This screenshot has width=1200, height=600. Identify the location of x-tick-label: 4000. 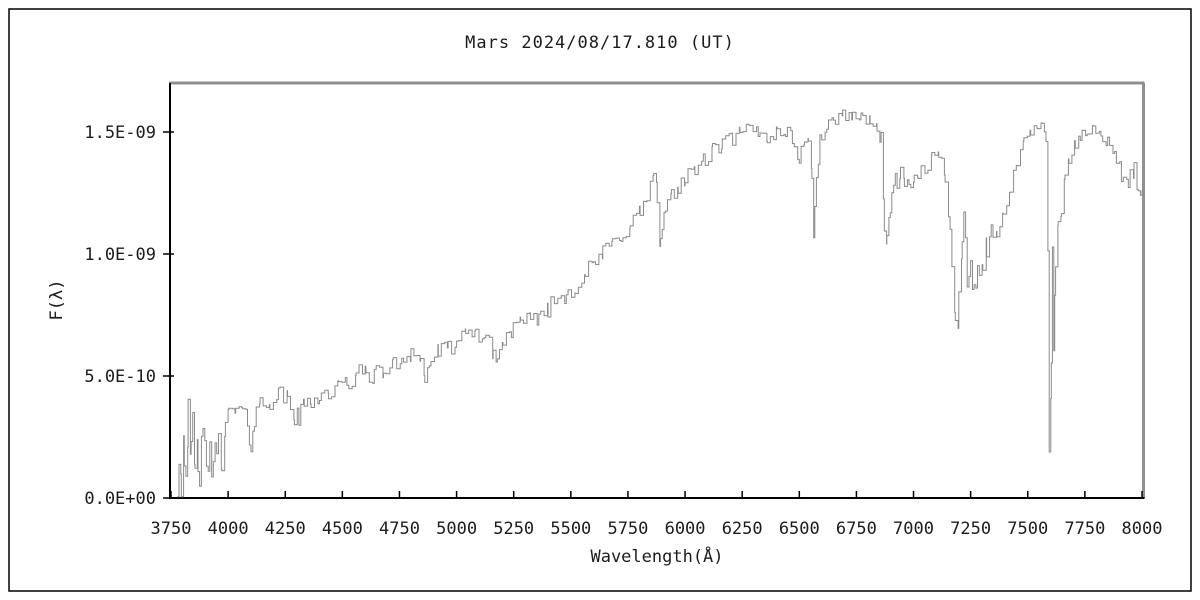
(228, 529).